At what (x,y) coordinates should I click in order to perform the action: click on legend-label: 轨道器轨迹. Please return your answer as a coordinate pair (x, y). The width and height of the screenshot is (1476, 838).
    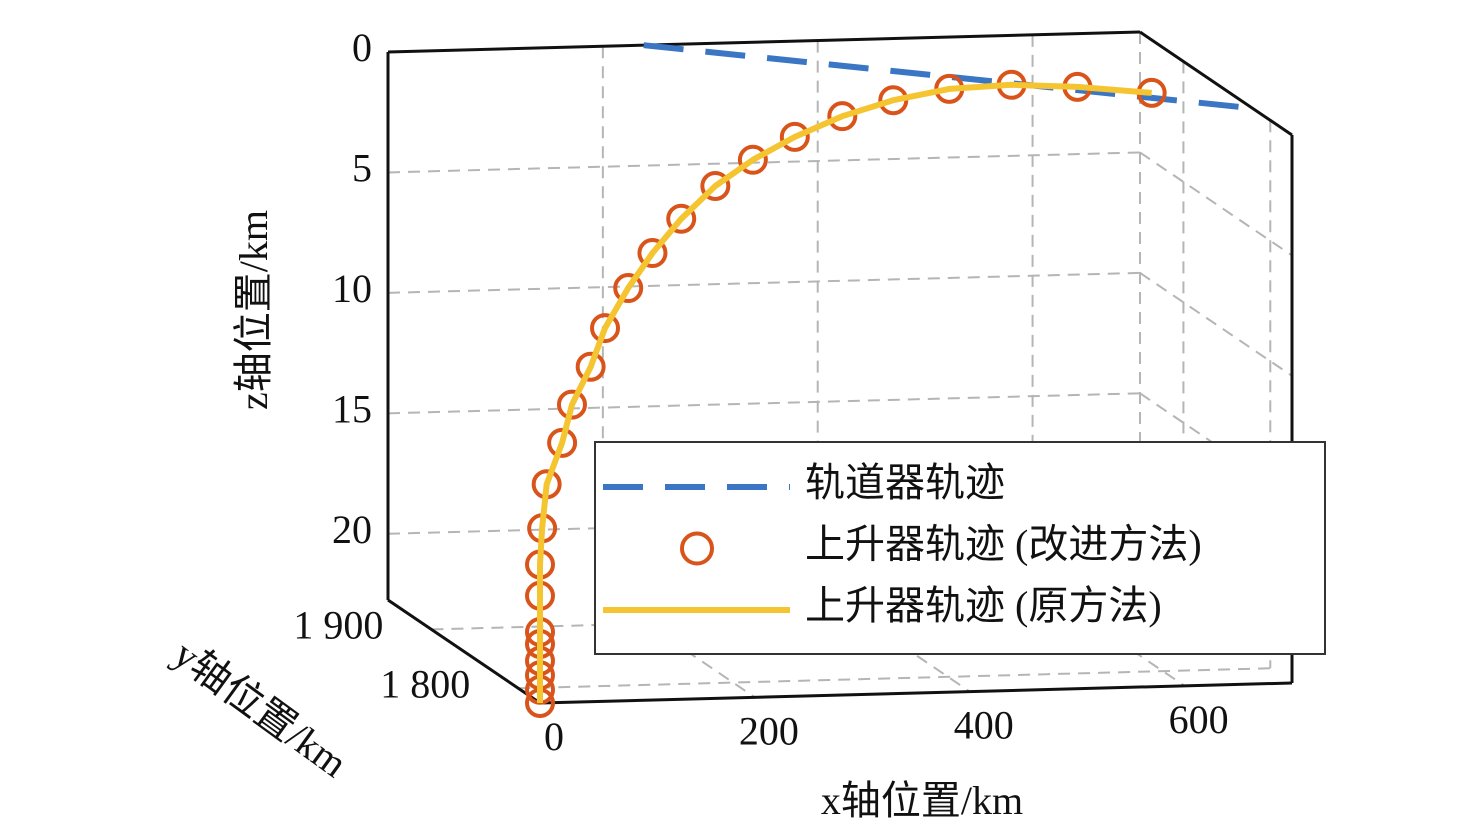
    Looking at the image, I should click on (905, 482).